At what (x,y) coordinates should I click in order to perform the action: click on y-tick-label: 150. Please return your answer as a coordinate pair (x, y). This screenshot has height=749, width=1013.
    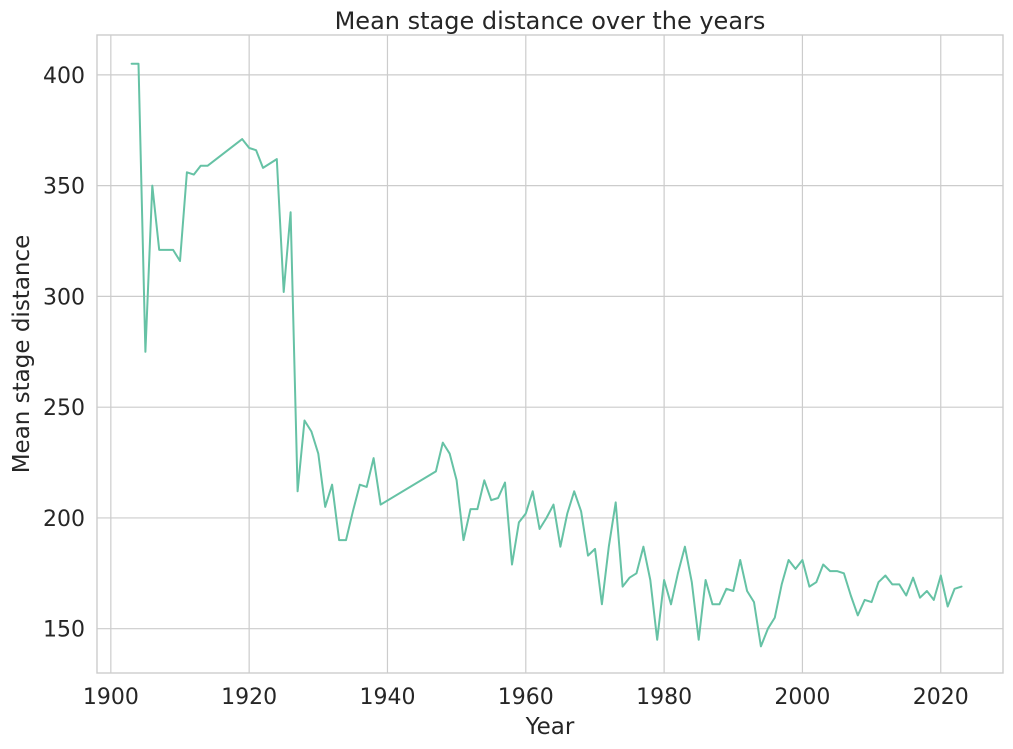
    Looking at the image, I should click on (64, 630).